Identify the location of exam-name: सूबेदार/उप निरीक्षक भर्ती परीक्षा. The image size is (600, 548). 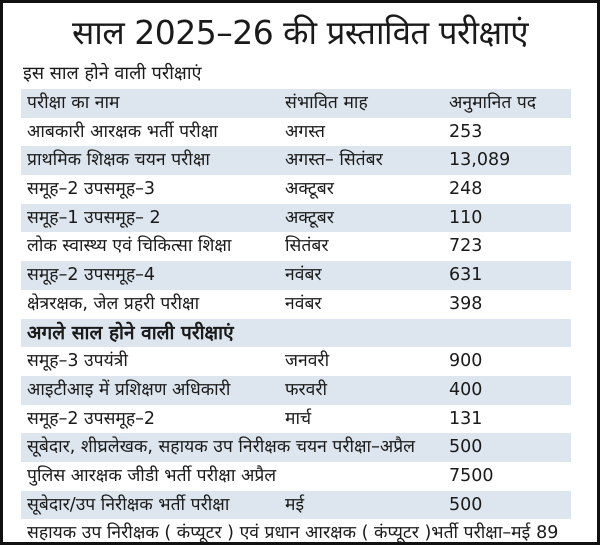
(128, 504).